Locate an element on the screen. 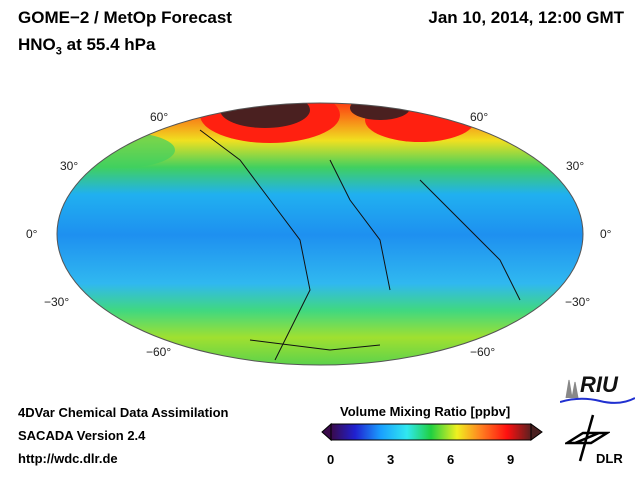  colorbar-max-arrow is located at coordinates (536, 432).